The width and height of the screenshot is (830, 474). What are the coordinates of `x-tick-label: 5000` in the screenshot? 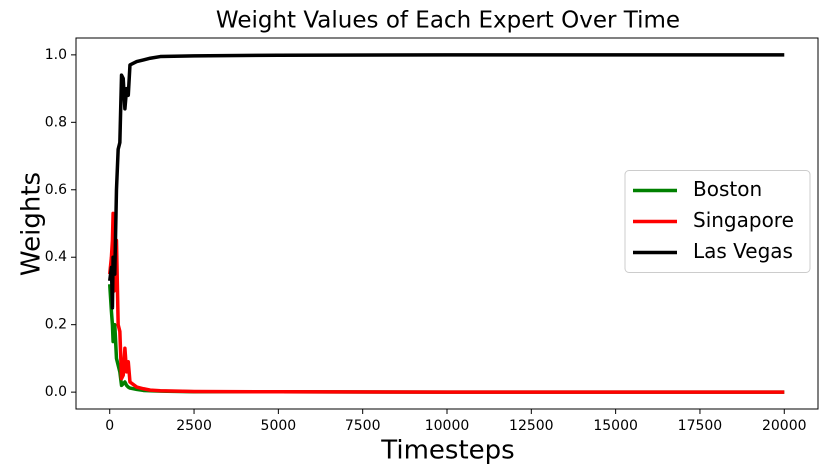 It's located at (279, 426).